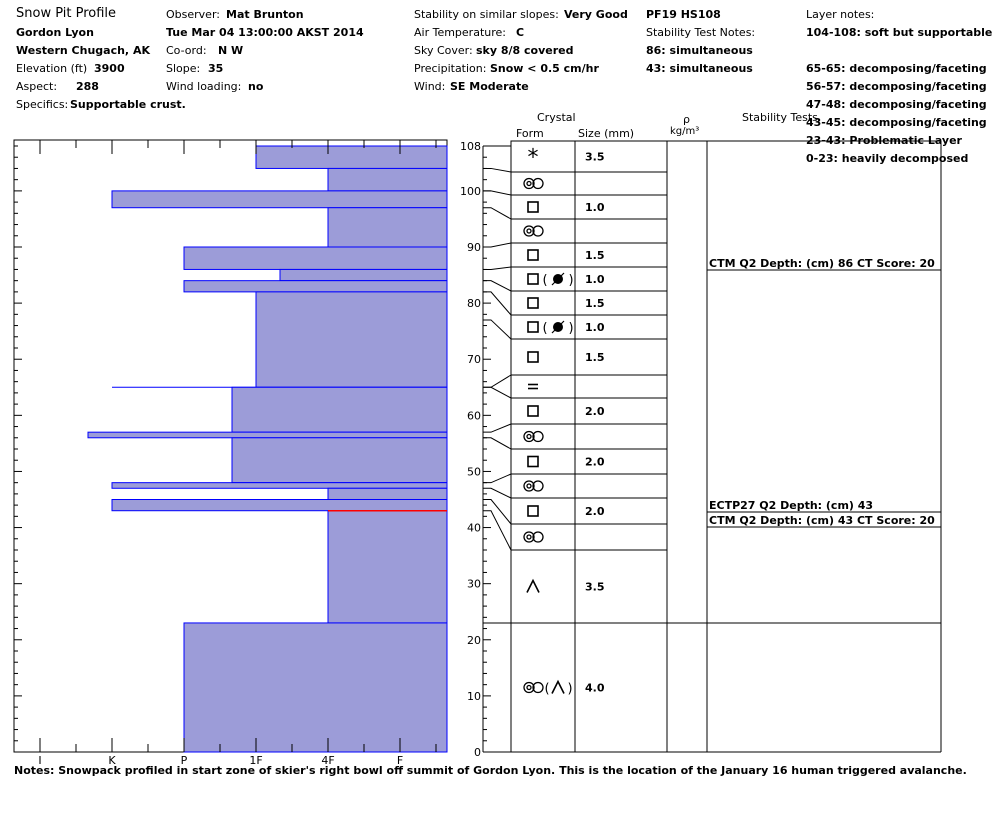 This screenshot has height=840, width=994. What do you see at coordinates (474, 528) in the screenshot?
I see `depth-tick-label: 40` at bounding box center [474, 528].